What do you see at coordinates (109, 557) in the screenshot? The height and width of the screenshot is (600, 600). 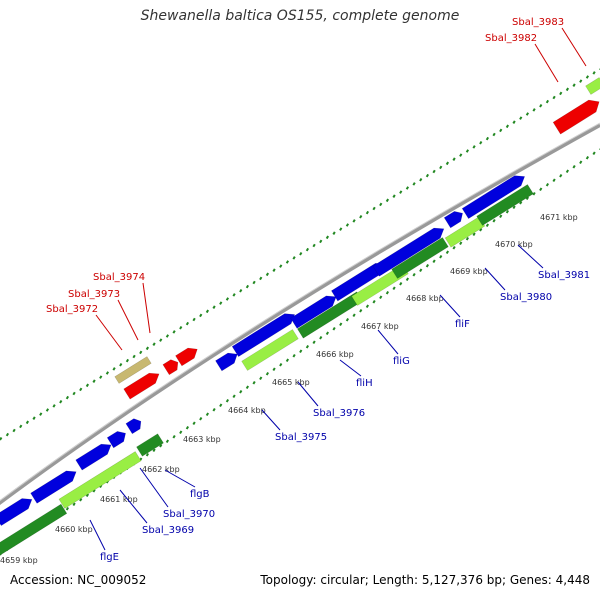 I see `forward-gene-label: flgE` at bounding box center [109, 557].